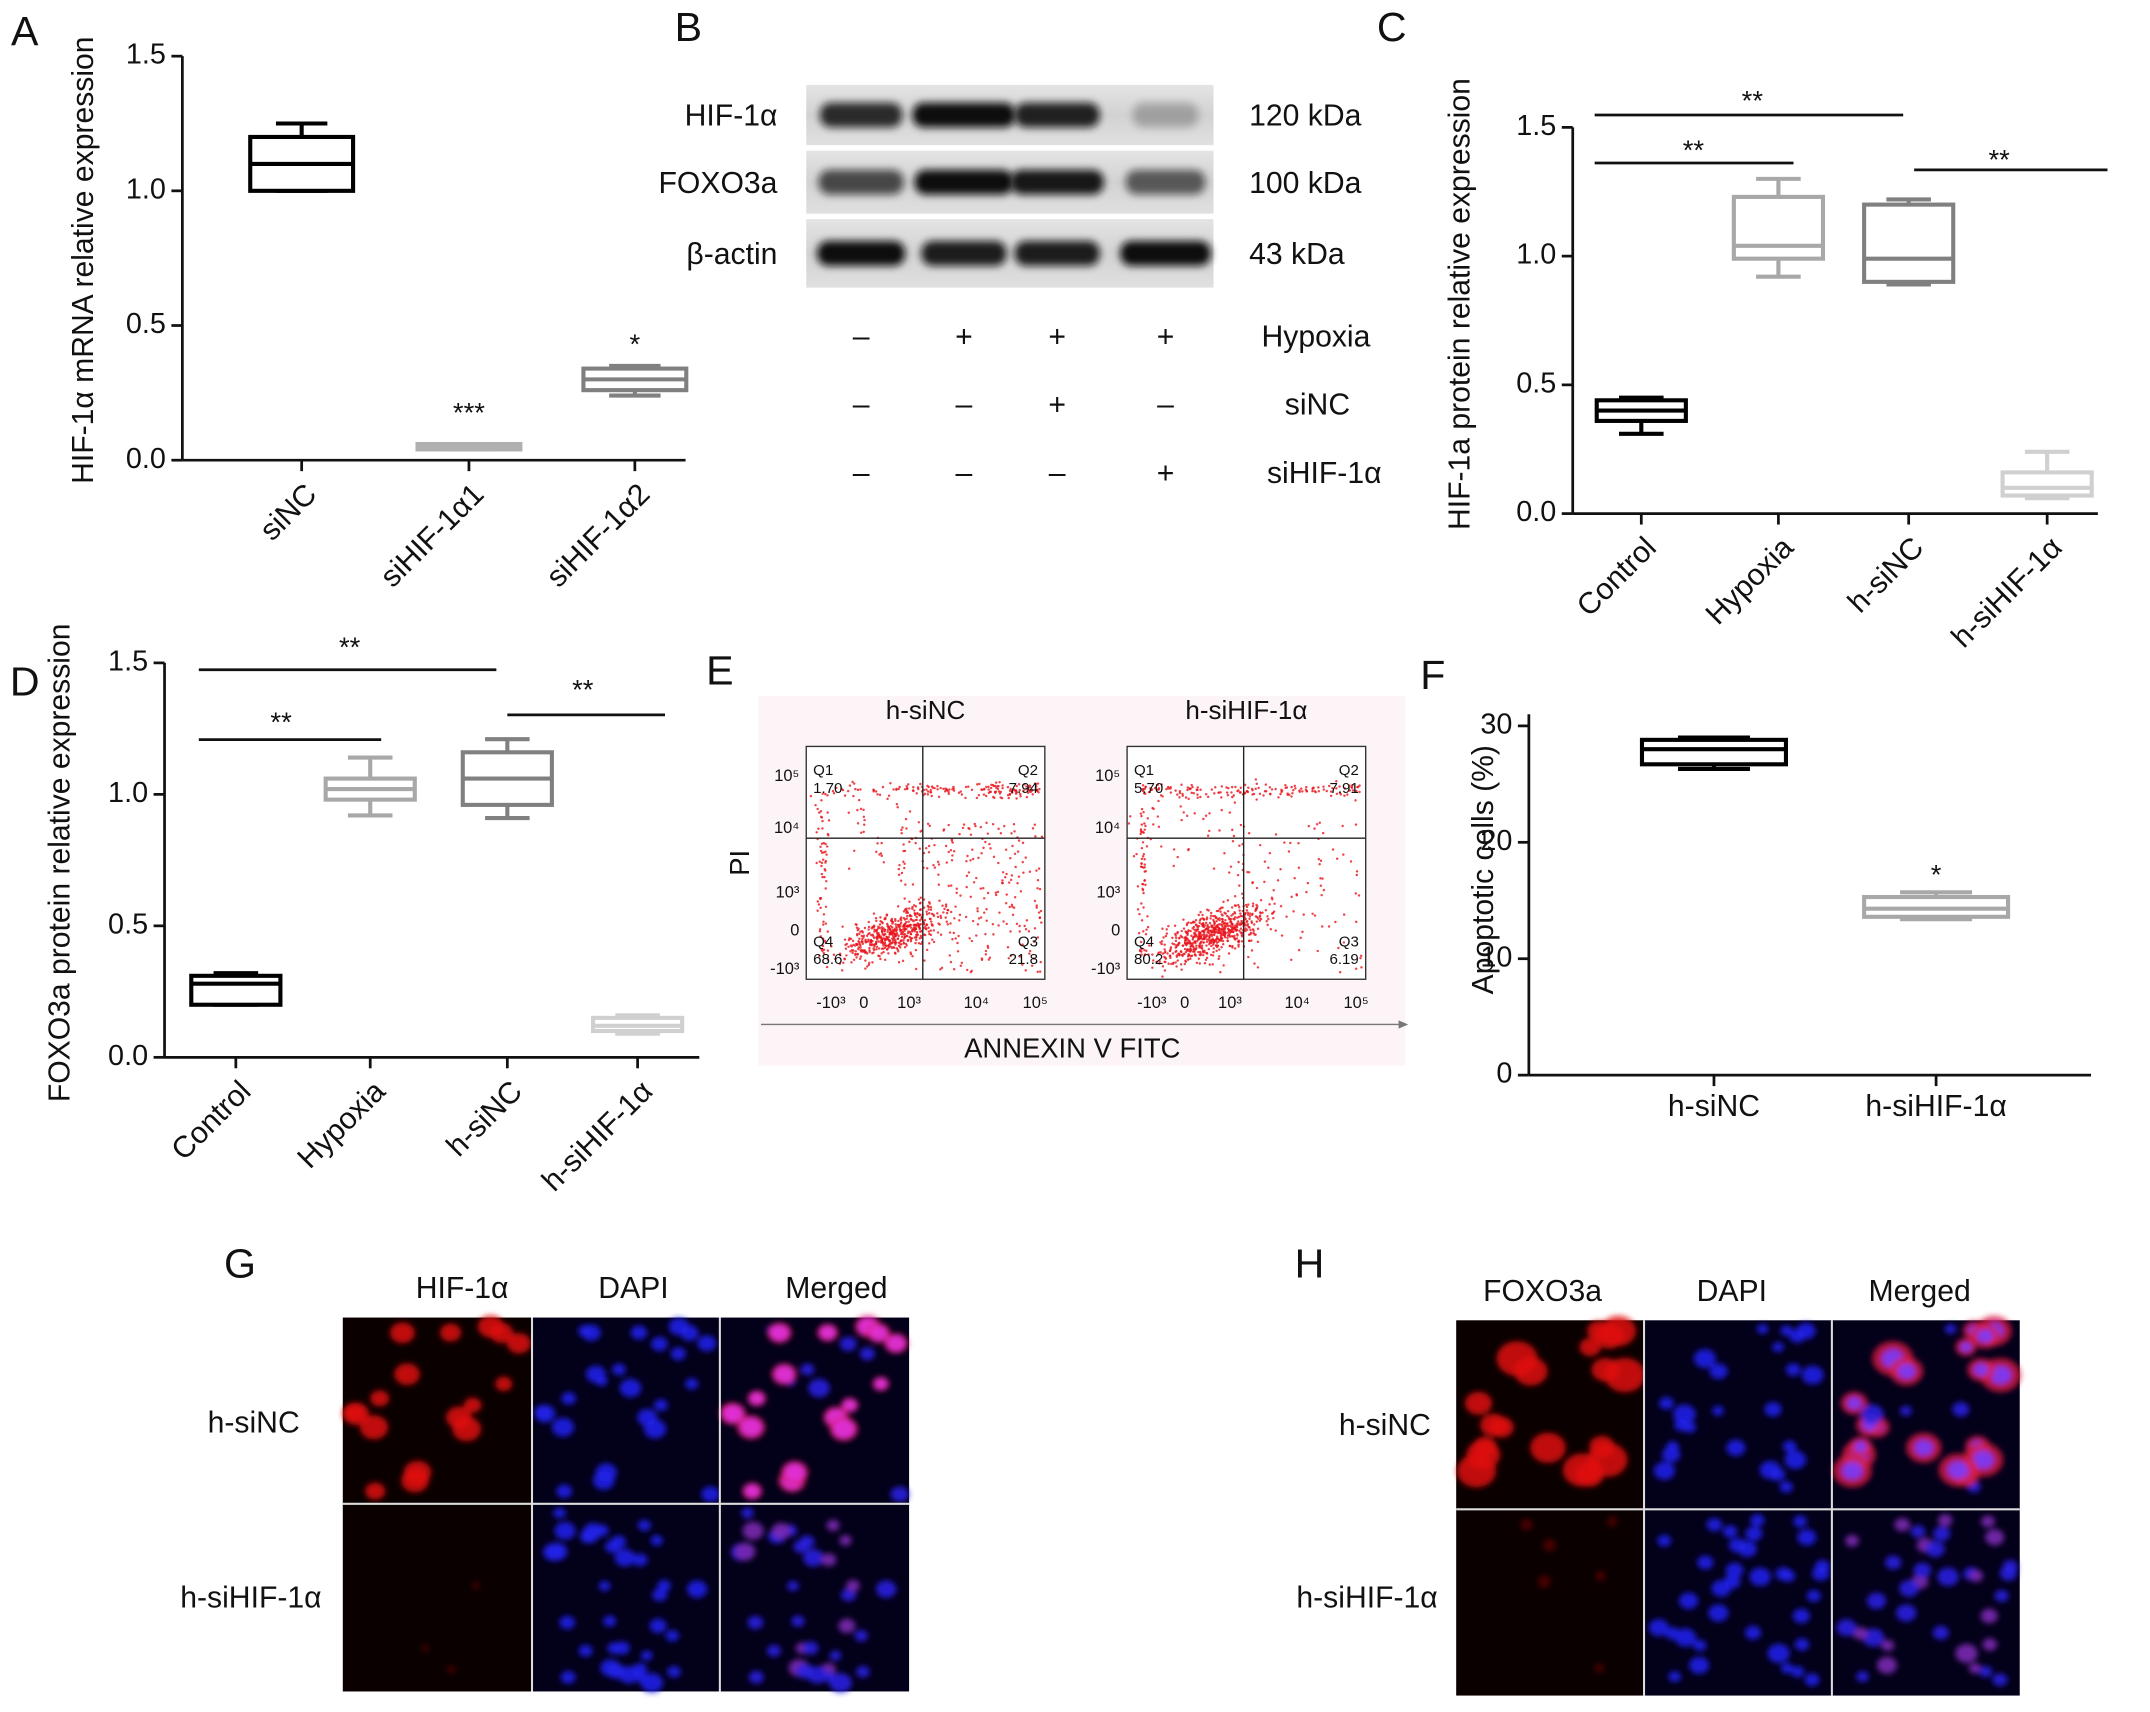 The image size is (2150, 1712). Describe the element at coordinates (1738, 1602) in the screenshot. I see `micrograph` at that location.